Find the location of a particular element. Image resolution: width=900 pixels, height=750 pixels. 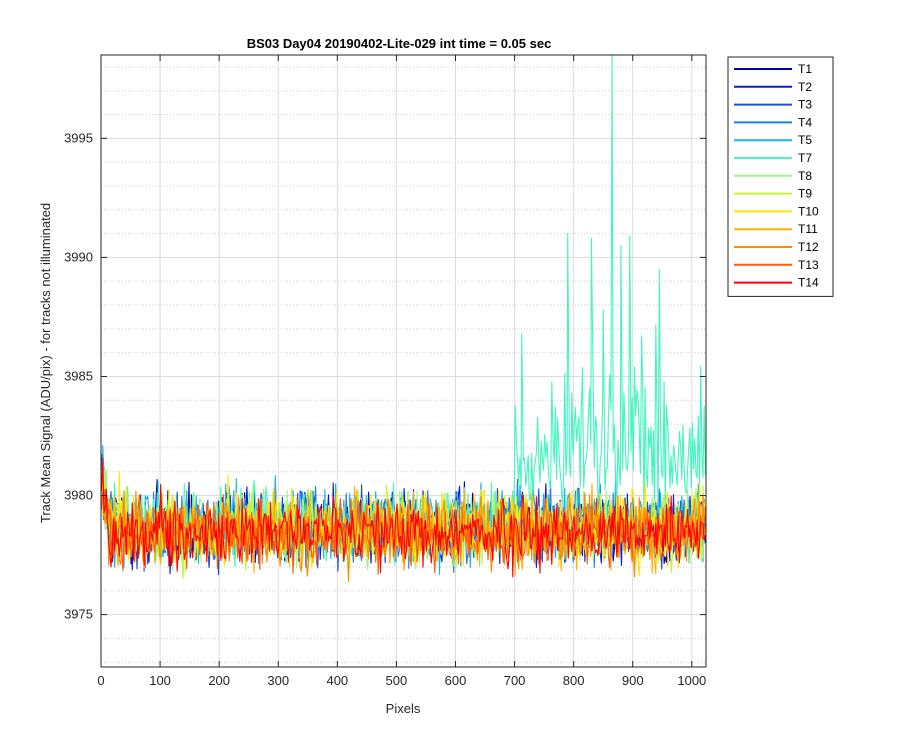

legend-label-t9: T9 is located at coordinates (805, 194).